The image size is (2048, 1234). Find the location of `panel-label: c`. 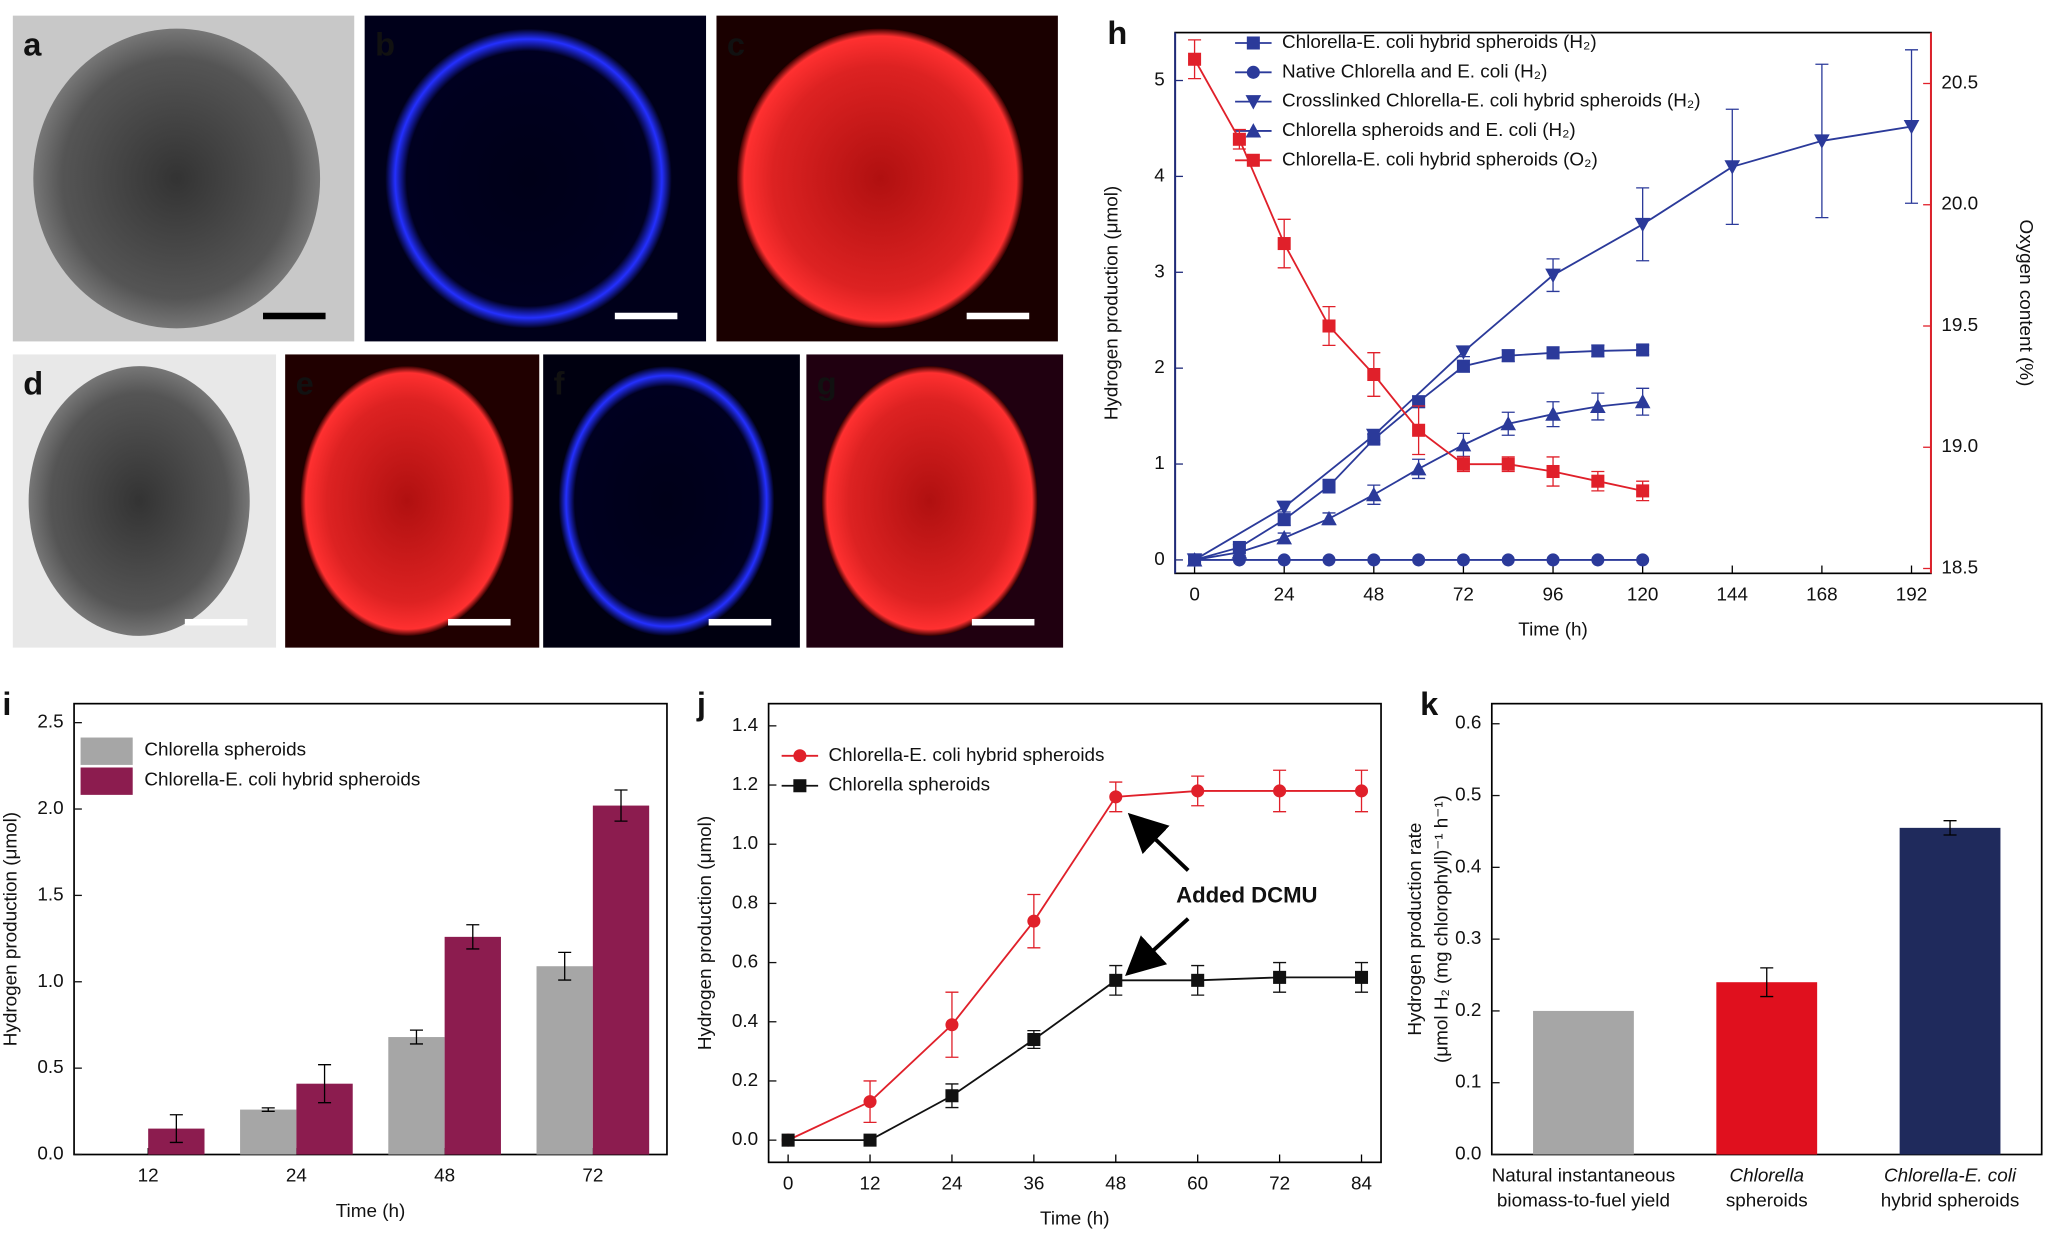

panel-label: c is located at coordinates (736, 45).